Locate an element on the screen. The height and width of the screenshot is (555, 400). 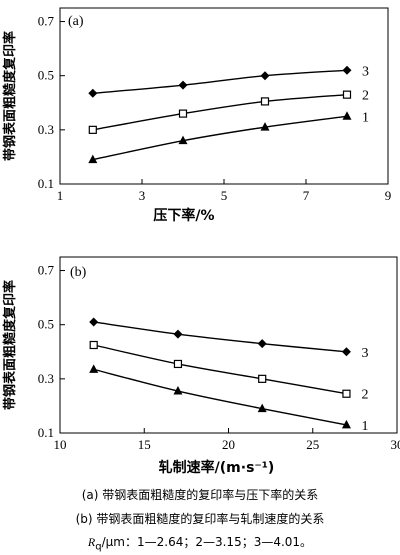
caption-b: (b) 带钢表面粗糙度的复印率与轧制速度的关系 is located at coordinates (200, 519).